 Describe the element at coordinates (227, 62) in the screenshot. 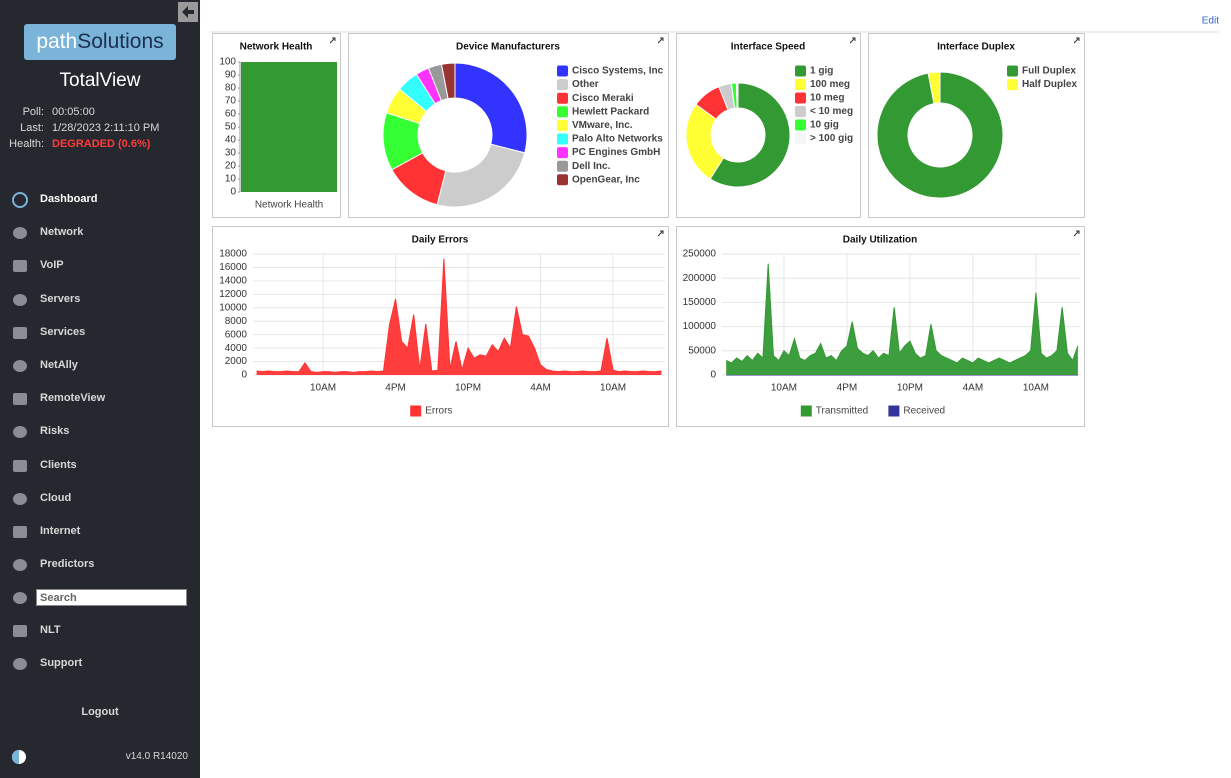

I see `y-tick-label: 100` at that location.